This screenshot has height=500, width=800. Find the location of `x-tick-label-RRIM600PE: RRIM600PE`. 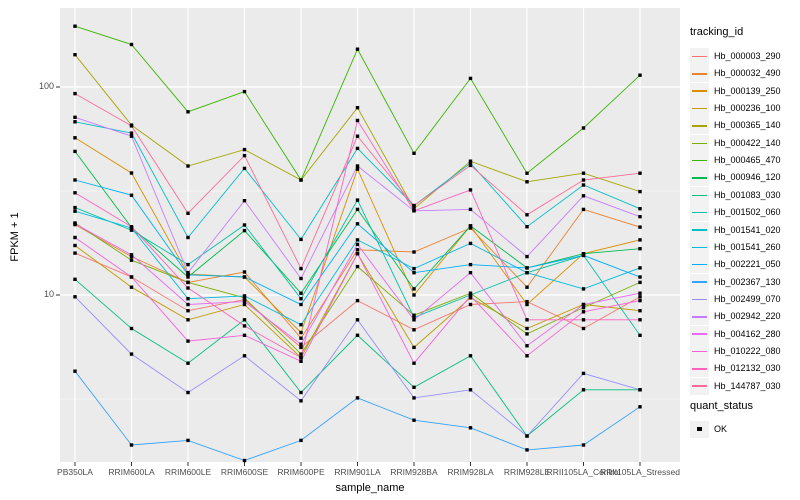

x-tick-label-RRIM600PE: RRIM600PE is located at coordinates (301, 472).